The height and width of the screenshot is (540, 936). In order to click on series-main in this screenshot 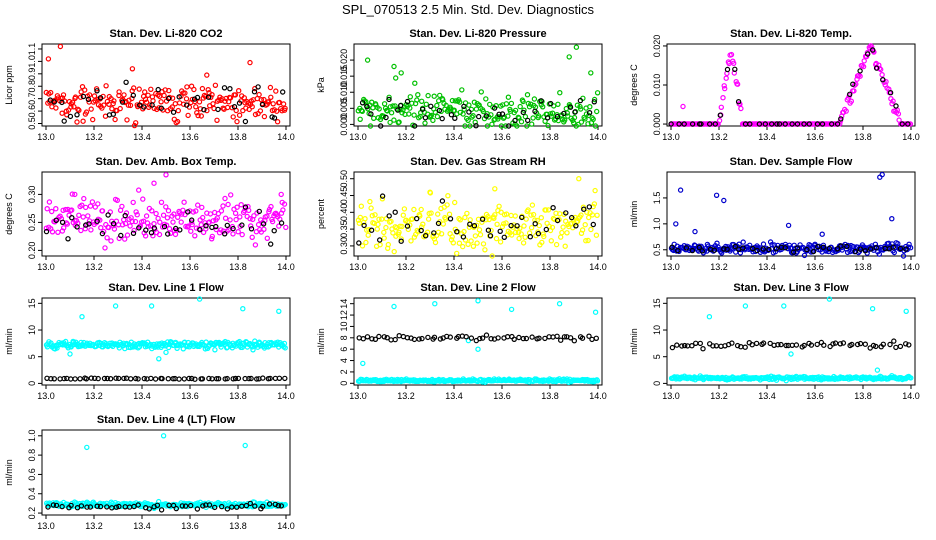, I will do `click(478, 342)`.